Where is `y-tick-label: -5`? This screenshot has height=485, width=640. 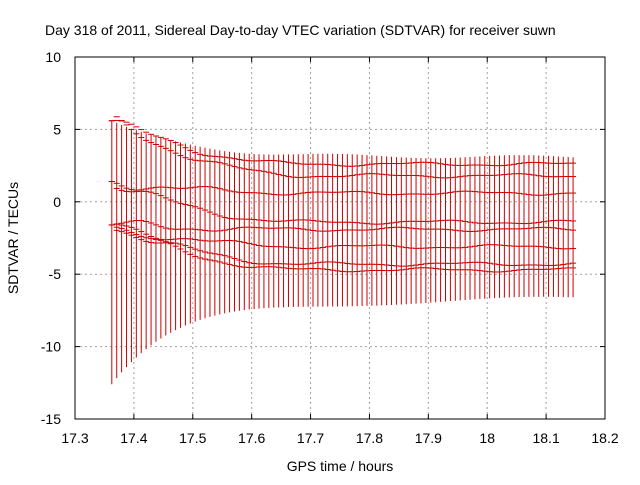 y-tick-label: -5 is located at coordinates (55, 274).